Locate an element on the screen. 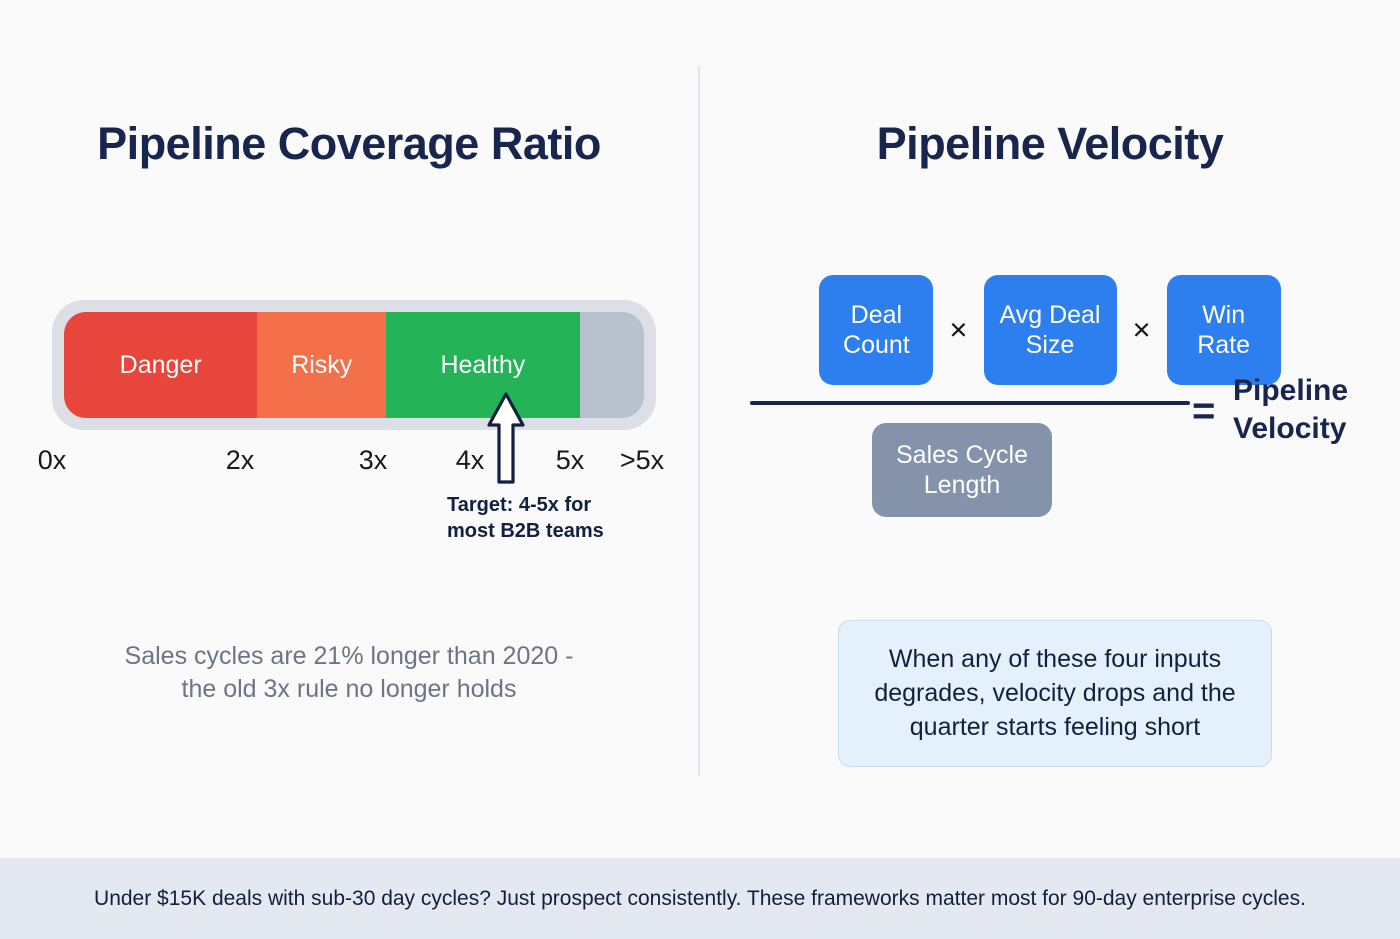  formula-result-line1: Pipeline is located at coordinates (1291, 390).